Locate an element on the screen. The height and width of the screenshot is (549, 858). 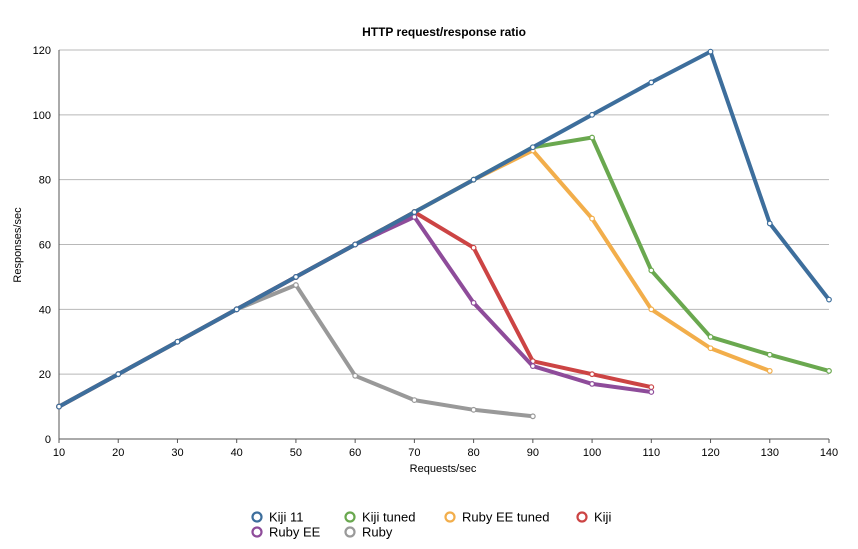
y-tick-label-0: 0 is located at coordinates (48, 440).